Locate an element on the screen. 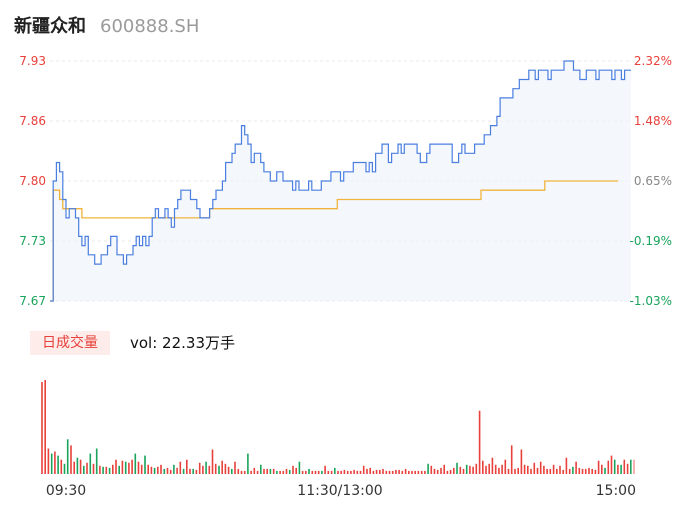 This screenshot has width=686, height=524. time-axis: 09:30 11:30/13:00 15:00 is located at coordinates (341, 491).